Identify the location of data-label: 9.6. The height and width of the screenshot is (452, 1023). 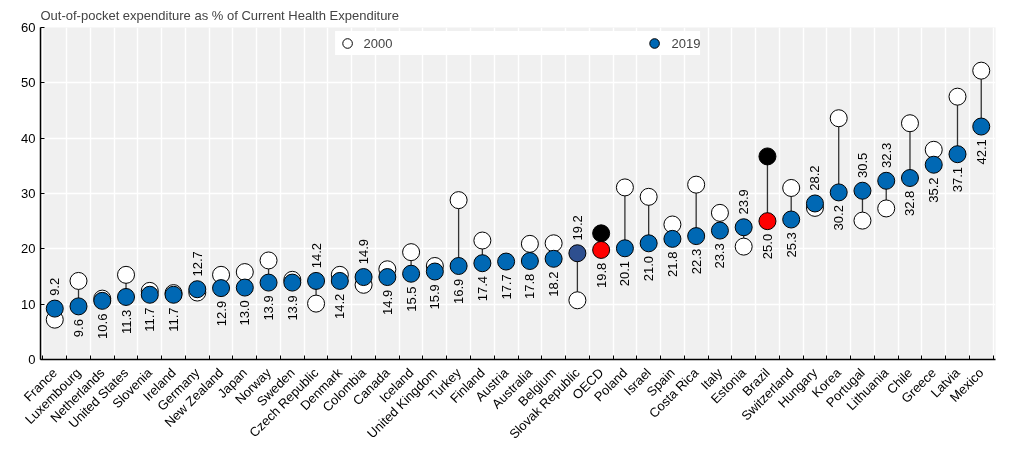
(79, 328).